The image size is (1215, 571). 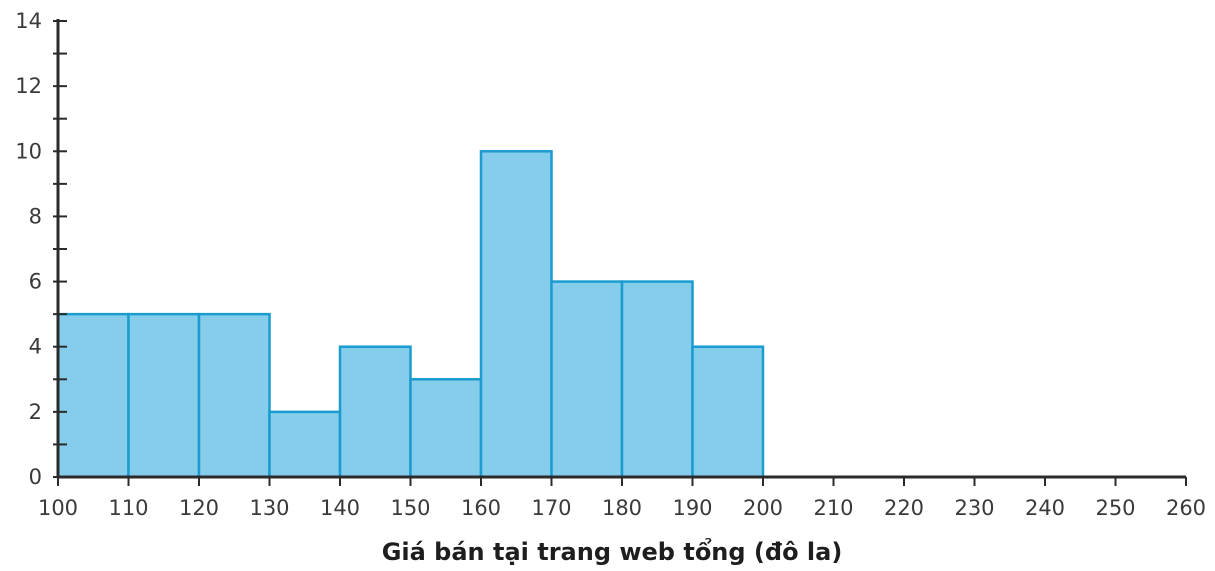 What do you see at coordinates (1115, 508) in the screenshot?
I see `x-tick-label-250: 250` at bounding box center [1115, 508].